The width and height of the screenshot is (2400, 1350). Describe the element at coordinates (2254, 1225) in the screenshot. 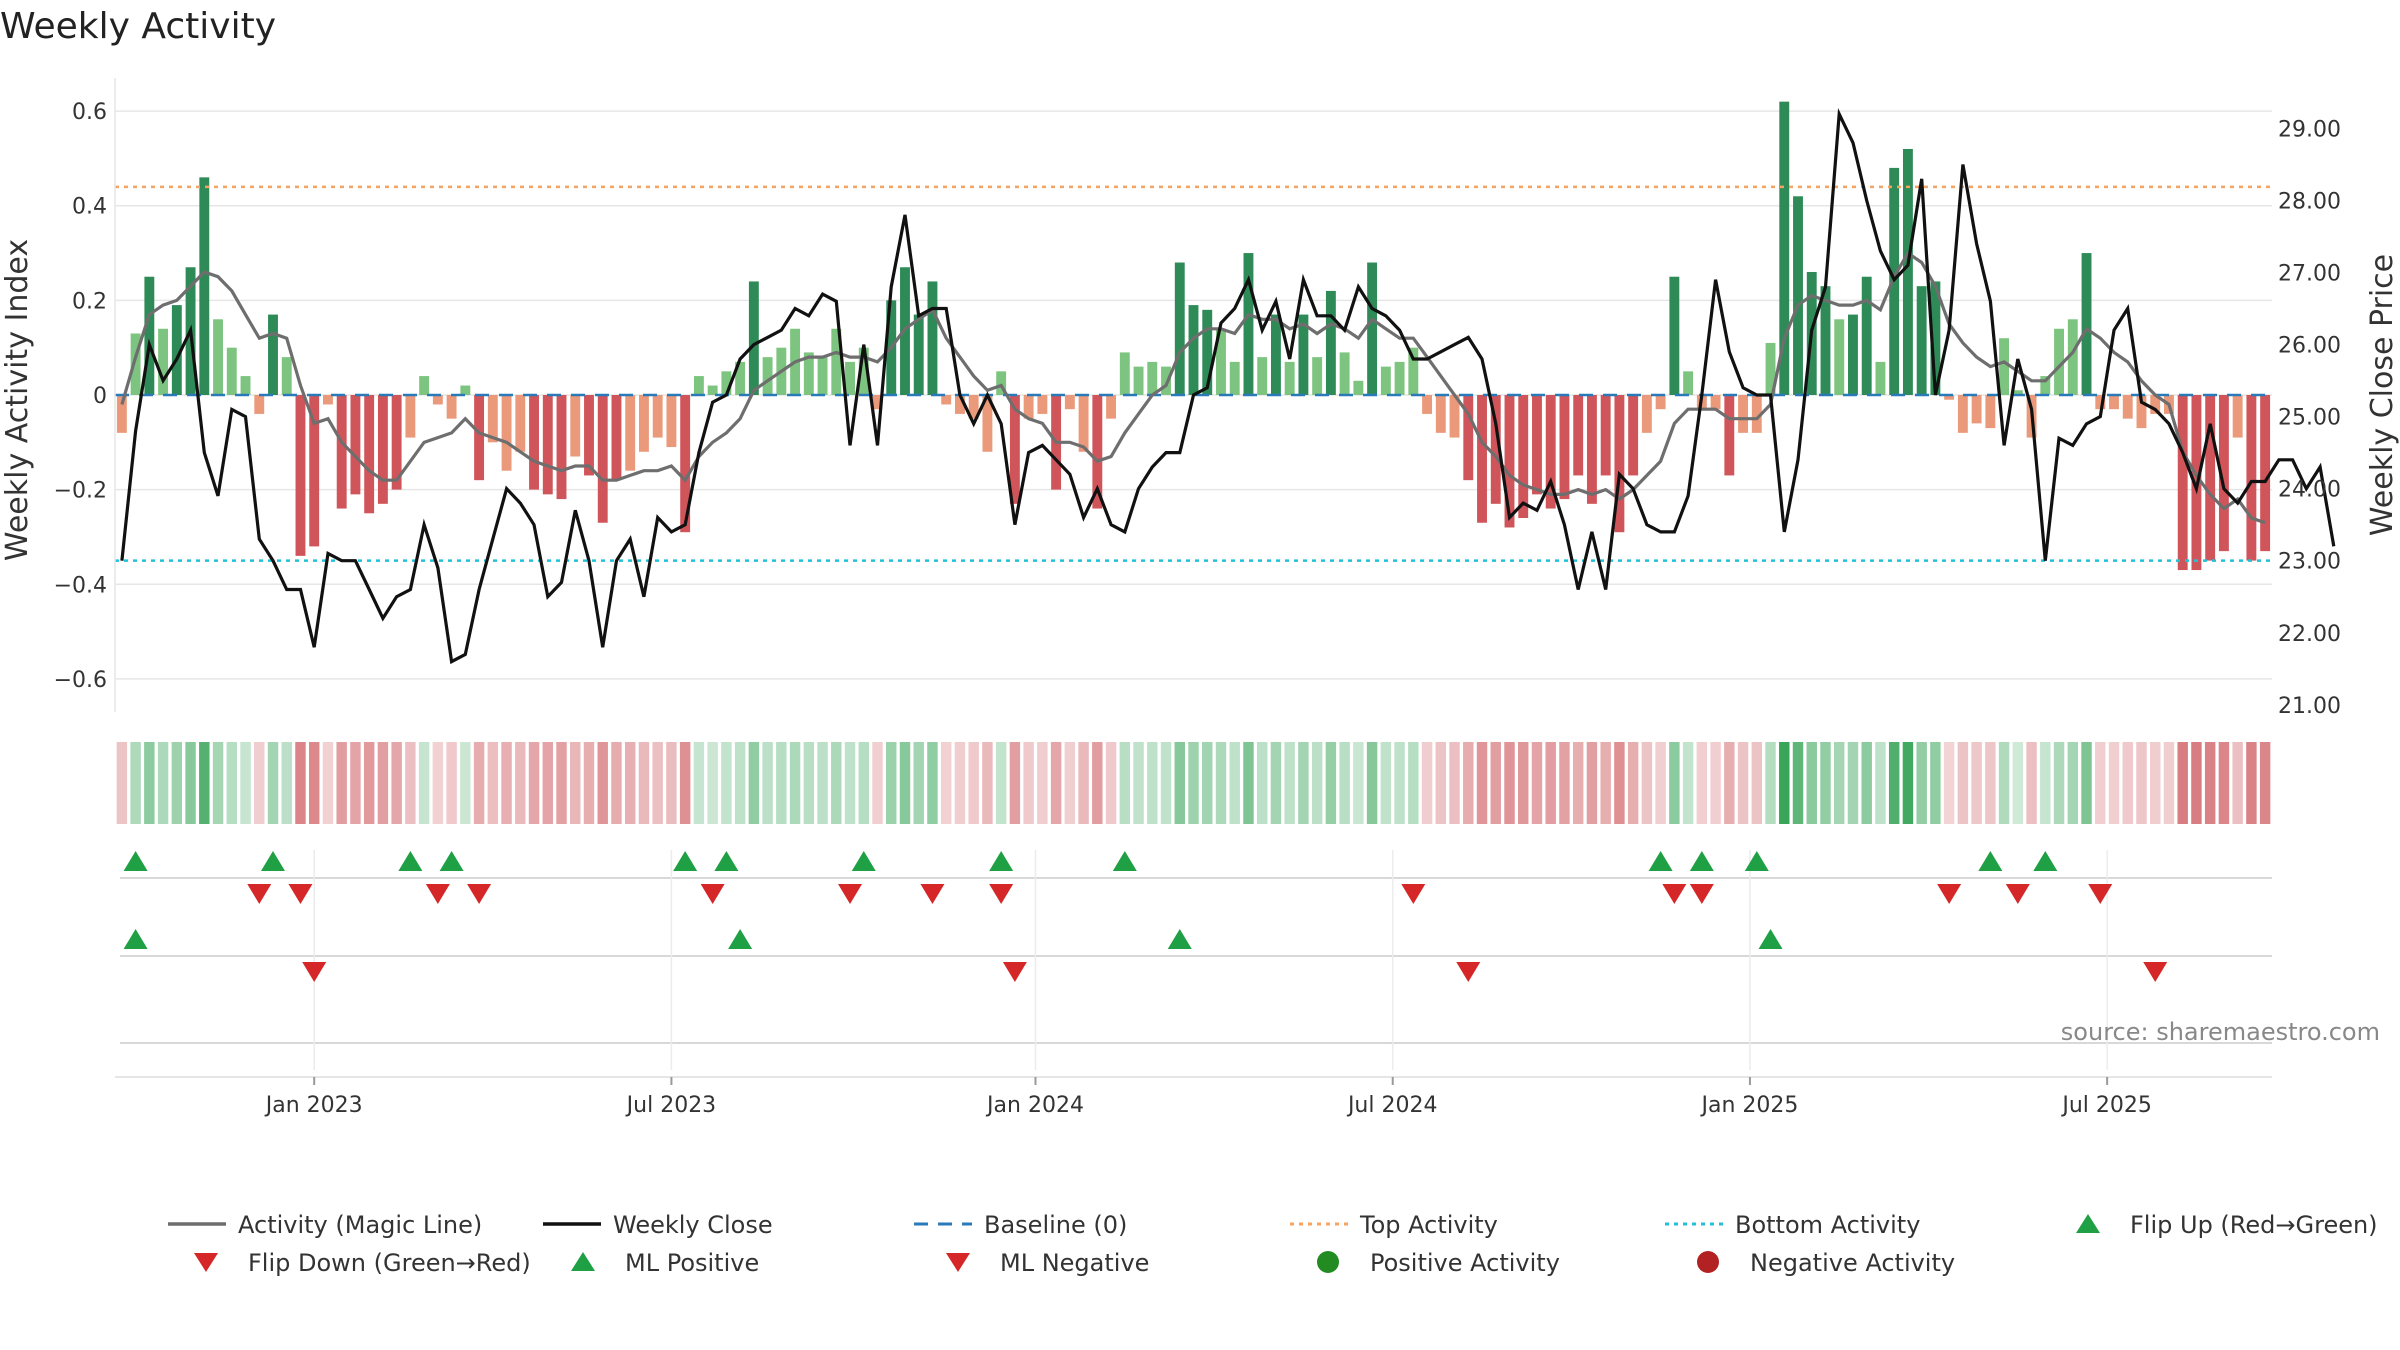

I see `legend-label: Flip Up (Red→Green)` at that location.